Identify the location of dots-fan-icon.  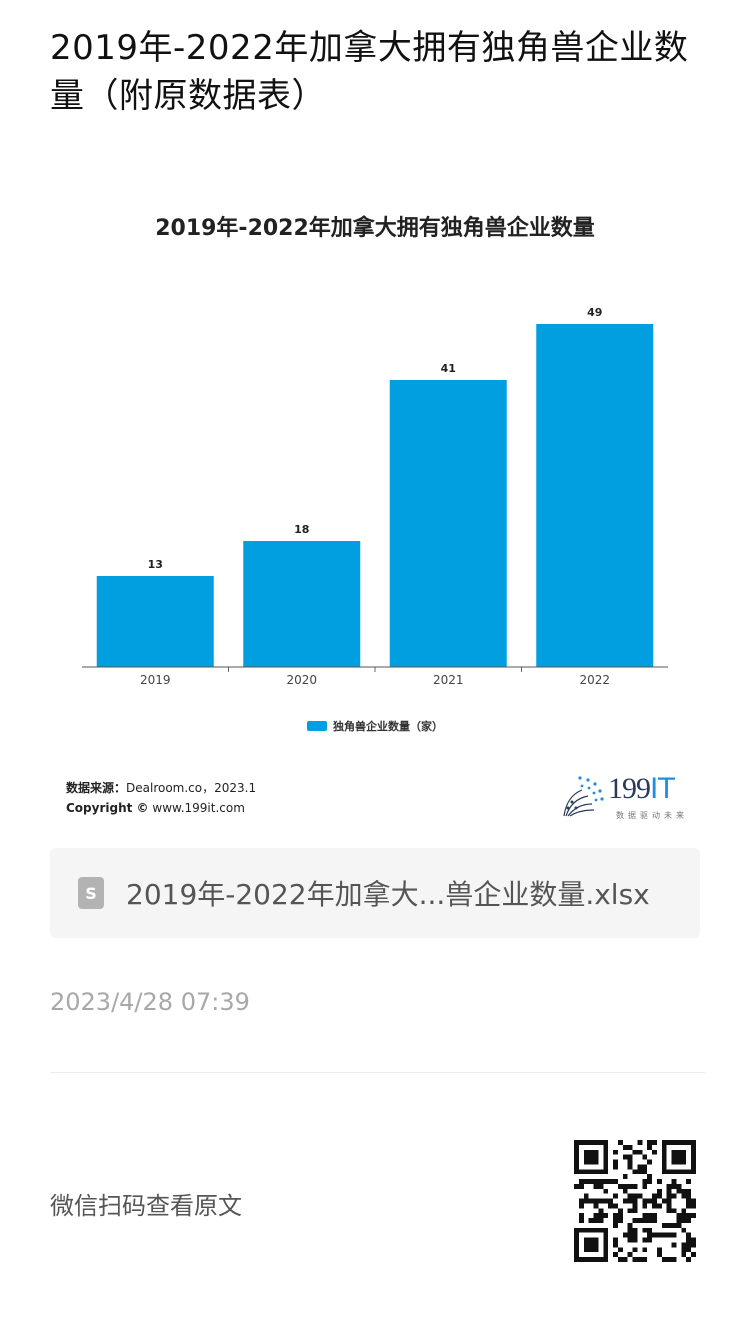
(583, 796).